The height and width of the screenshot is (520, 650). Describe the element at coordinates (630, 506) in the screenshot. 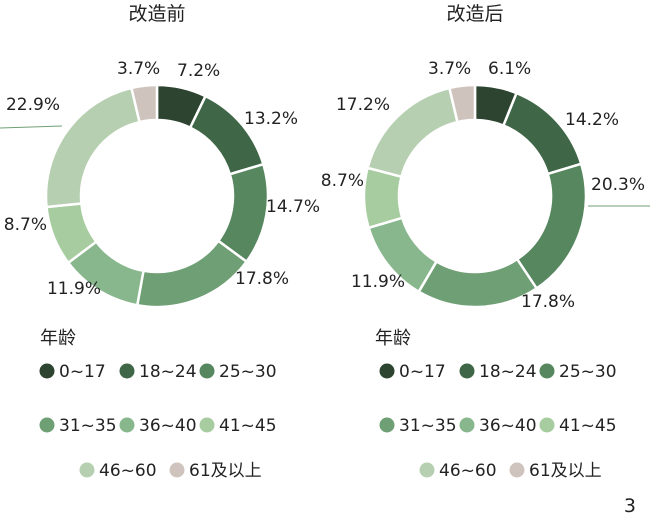

I see `page-number: 3` at that location.